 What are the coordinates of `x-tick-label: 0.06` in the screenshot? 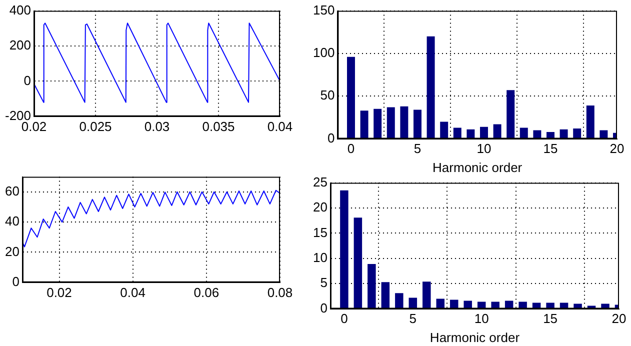 It's located at (207, 292).